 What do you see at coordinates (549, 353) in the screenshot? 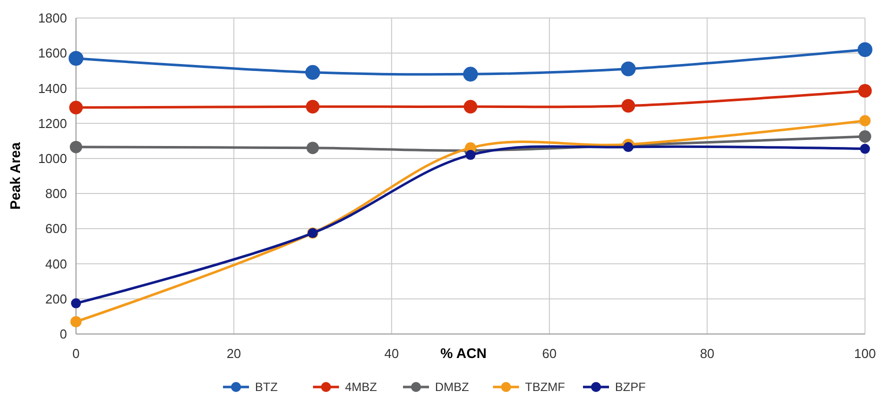
I see `x-tick-label: 60` at bounding box center [549, 353].